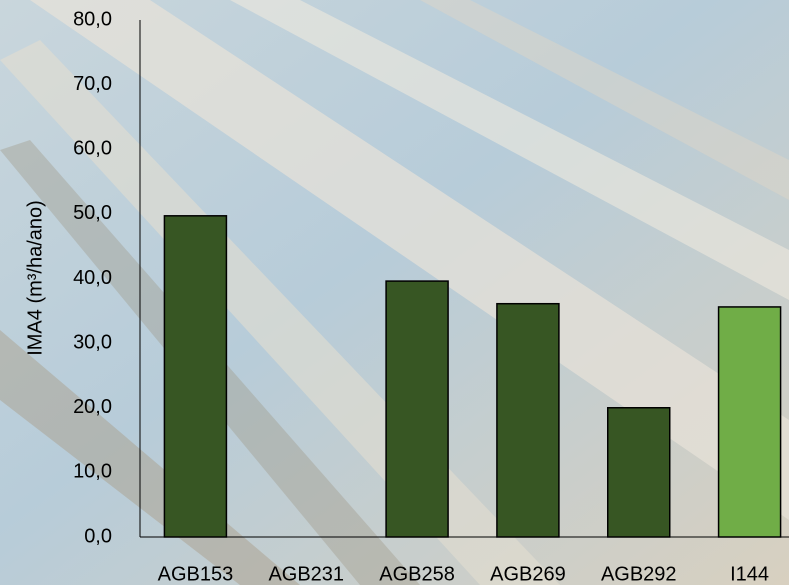 Image resolution: width=789 pixels, height=585 pixels. I want to click on y-tick-label: 60,0, so click(92, 149).